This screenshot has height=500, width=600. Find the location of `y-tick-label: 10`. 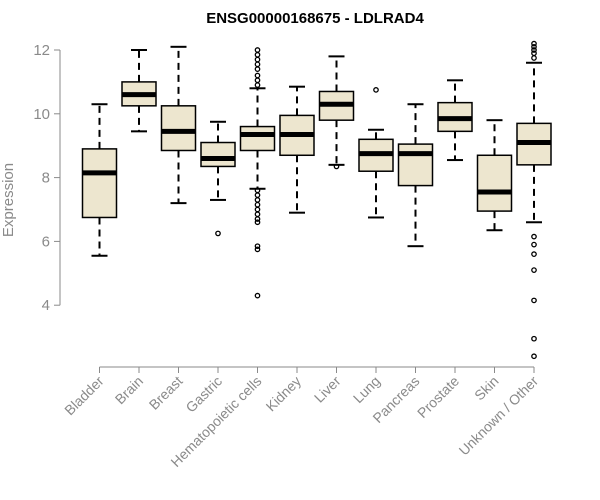

y-tick-label: 10 is located at coordinates (41, 114).